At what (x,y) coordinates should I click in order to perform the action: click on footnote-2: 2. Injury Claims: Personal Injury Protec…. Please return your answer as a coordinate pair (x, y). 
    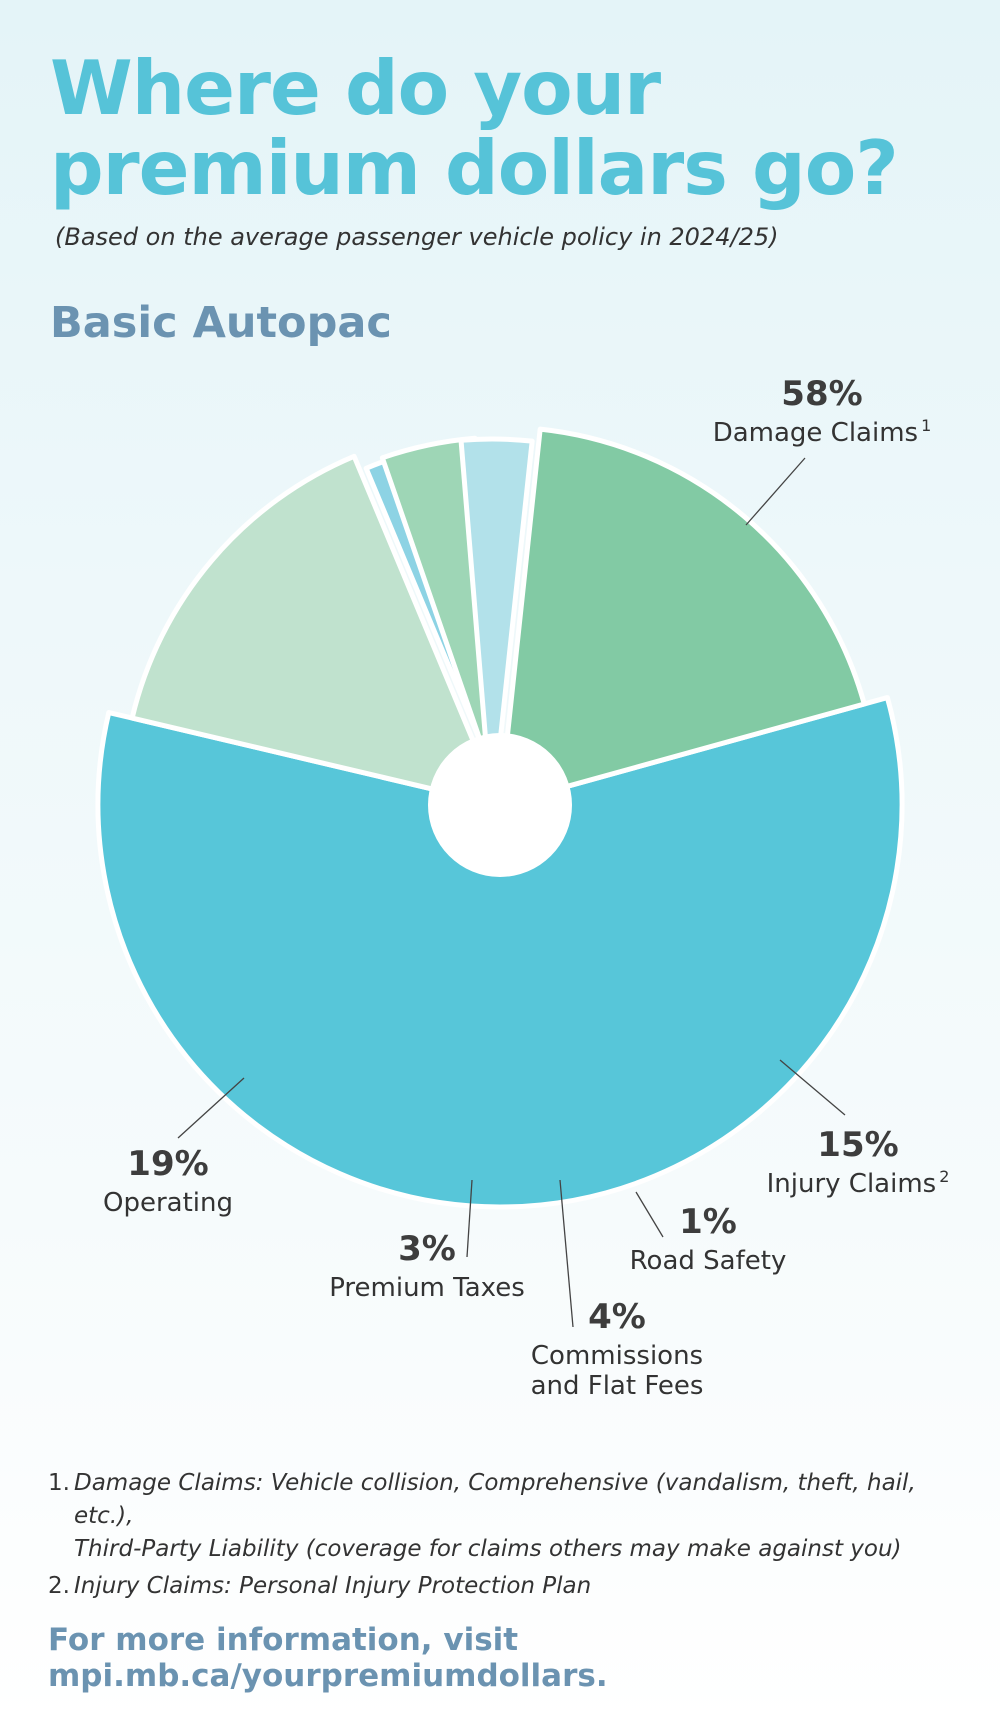
    Looking at the image, I should click on (508, 1586).